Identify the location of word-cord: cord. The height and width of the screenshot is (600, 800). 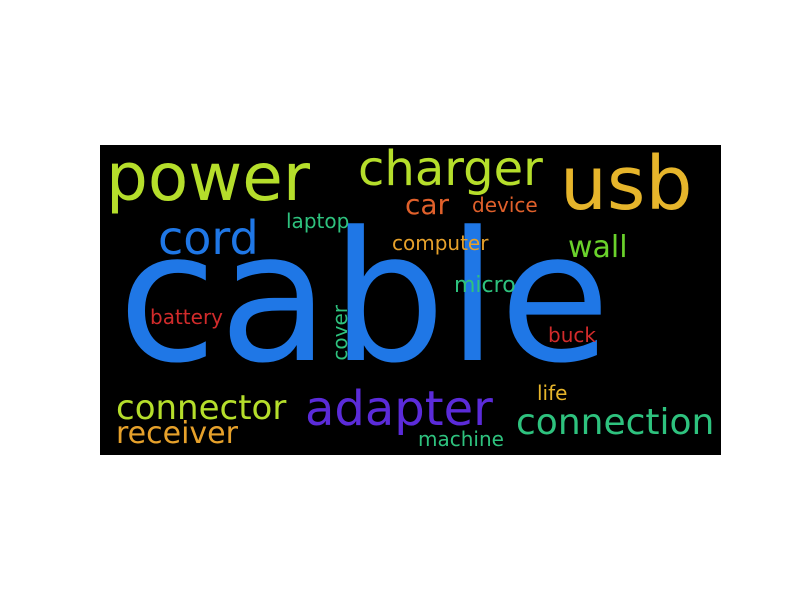
(208, 238).